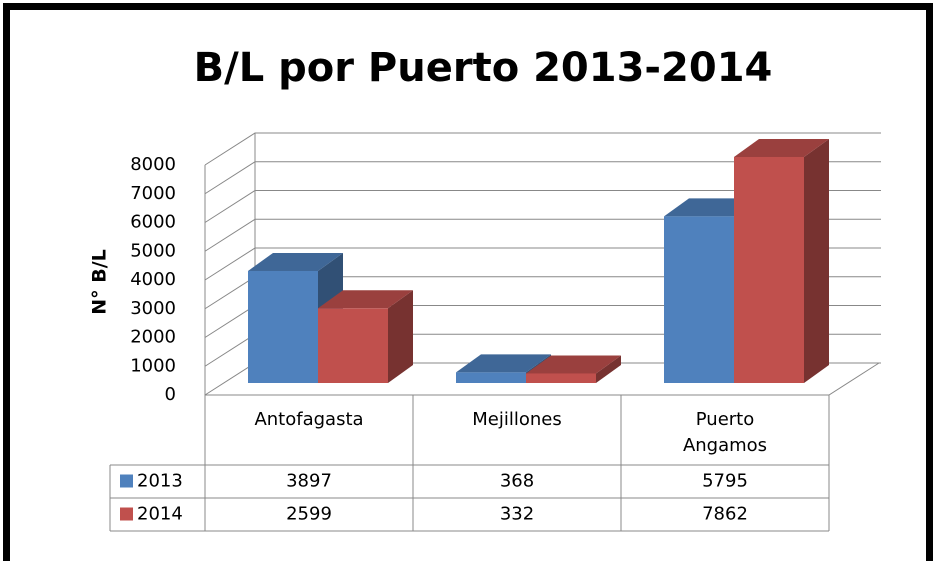  I want to click on table-value: 5795, so click(725, 481).